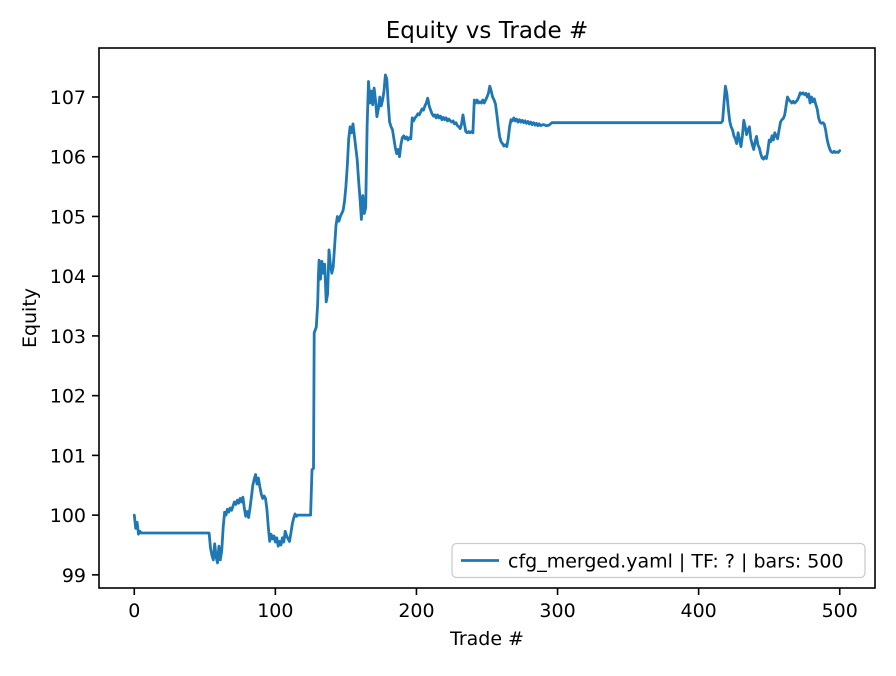  I want to click on x-tick-label: 200, so click(416, 611).